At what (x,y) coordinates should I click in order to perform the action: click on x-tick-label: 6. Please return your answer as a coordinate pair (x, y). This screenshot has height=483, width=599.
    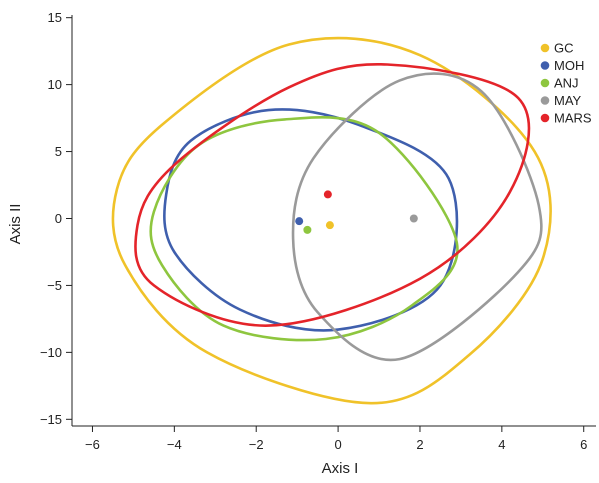
    Looking at the image, I should click on (583, 444).